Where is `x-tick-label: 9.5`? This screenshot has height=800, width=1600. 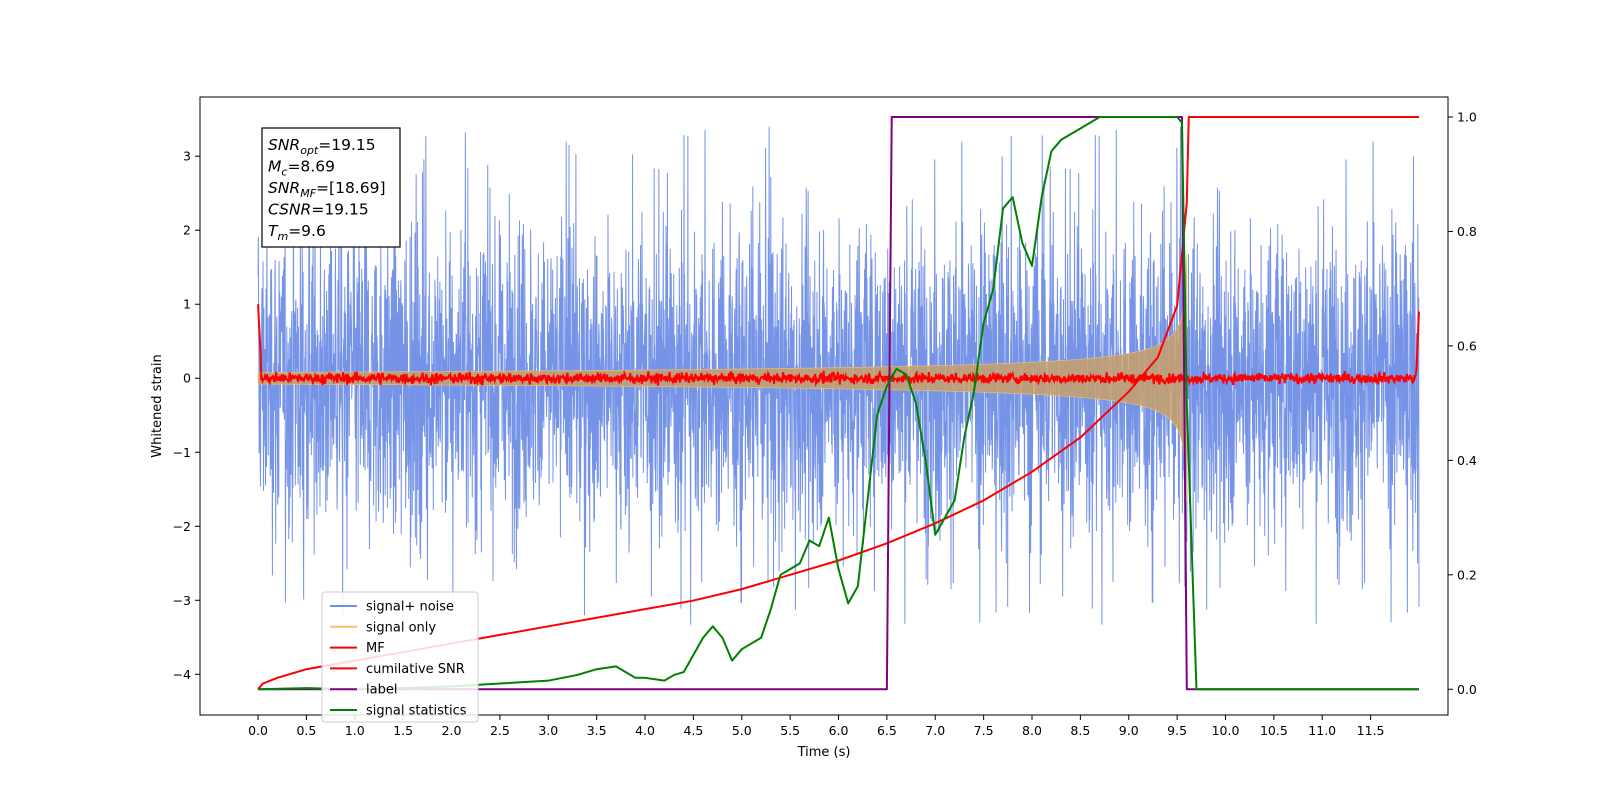
x-tick-label: 9.5 is located at coordinates (1177, 730).